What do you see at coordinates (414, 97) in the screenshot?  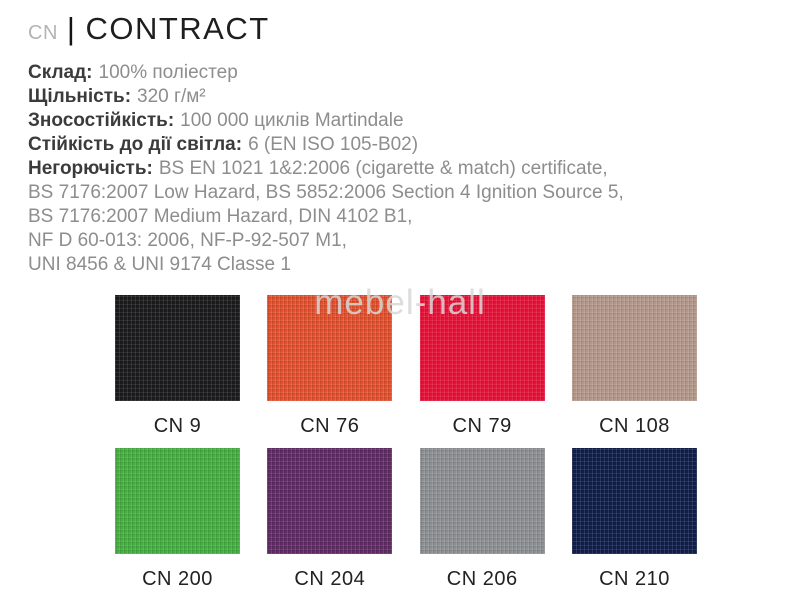 I see `spec-line-density: Щільність: 320 г/м²` at bounding box center [414, 97].